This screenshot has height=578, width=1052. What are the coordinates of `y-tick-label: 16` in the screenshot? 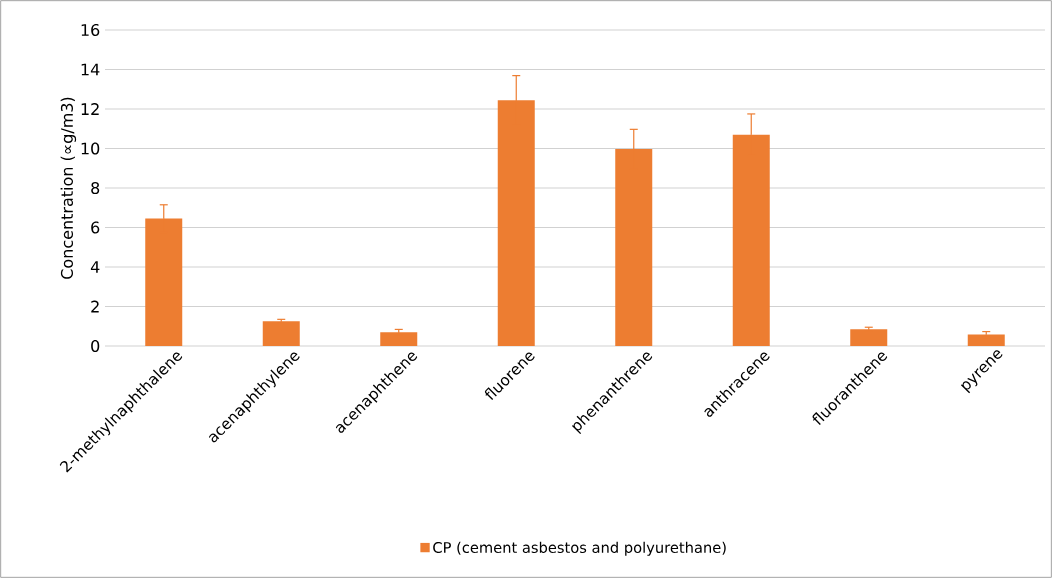 It's located at (90, 30).